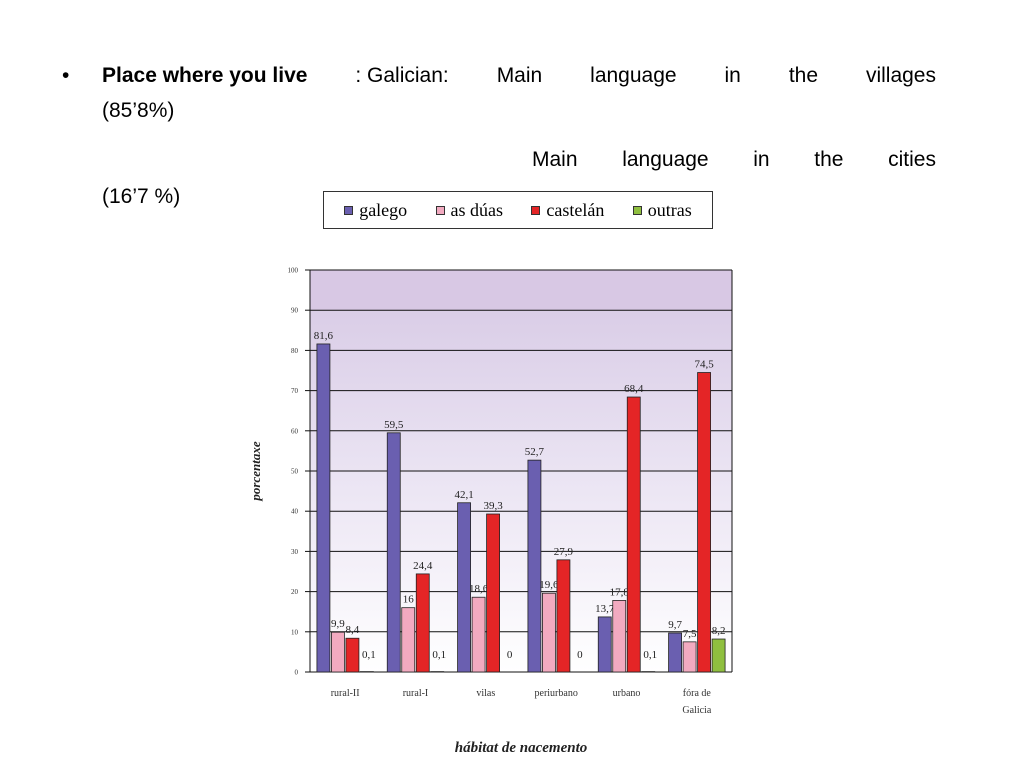 The height and width of the screenshot is (768, 1024). Describe the element at coordinates (345, 693) in the screenshot. I see `x-category-label: rural-II` at that location.